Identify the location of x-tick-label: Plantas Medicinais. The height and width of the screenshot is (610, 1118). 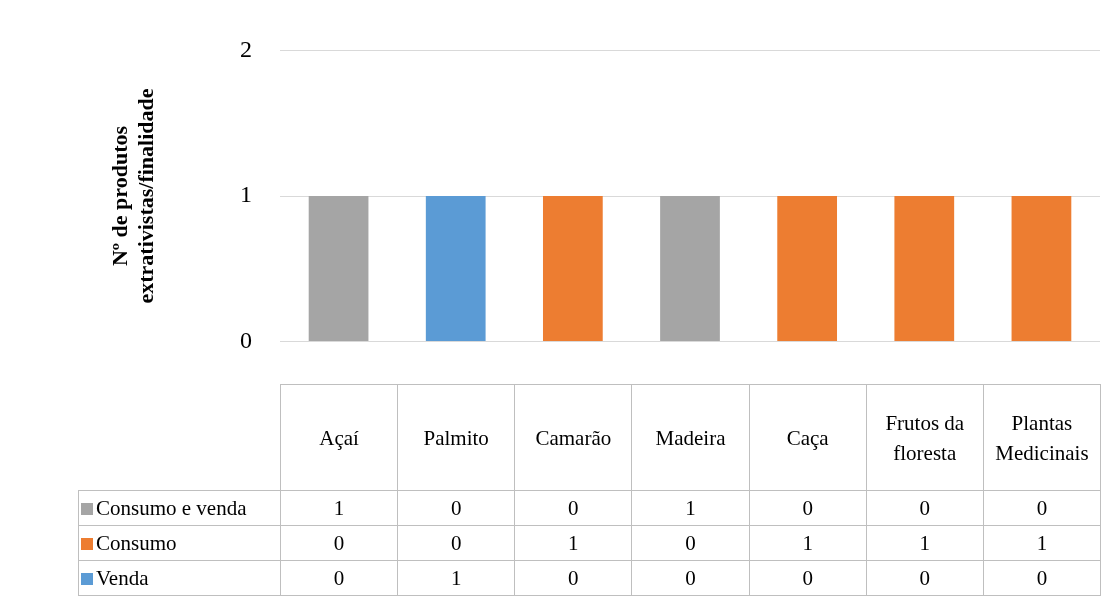
(1042, 437).